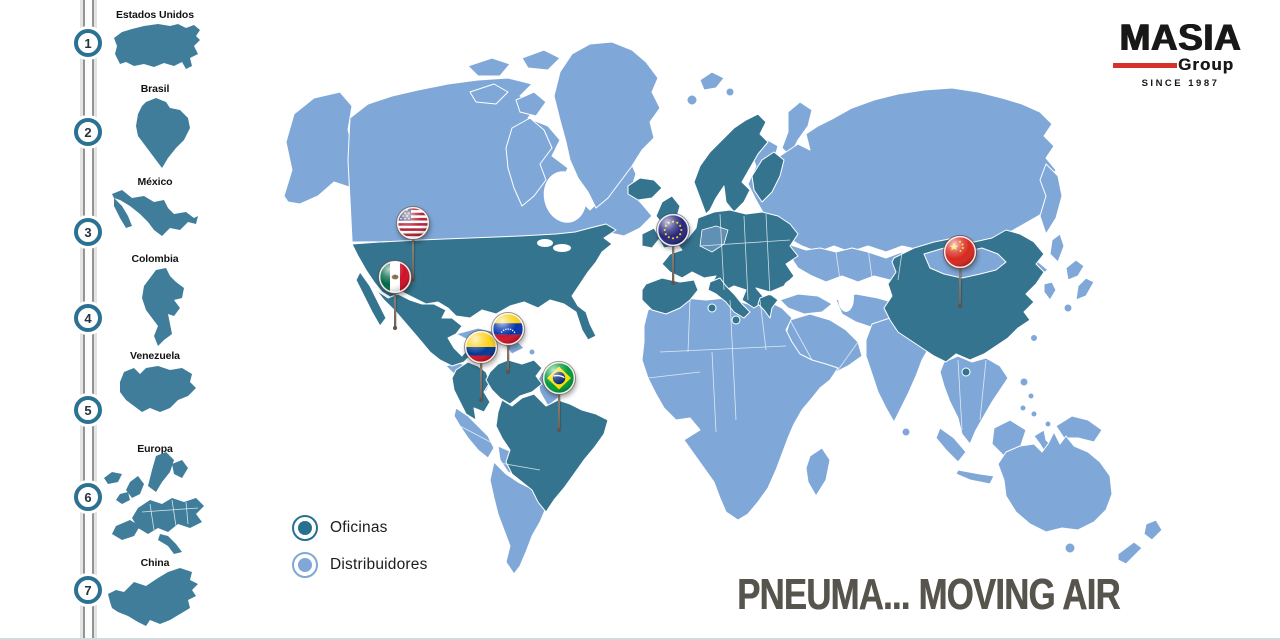  Describe the element at coordinates (484, 282) in the screenshot. I see `map-region-usa` at that location.